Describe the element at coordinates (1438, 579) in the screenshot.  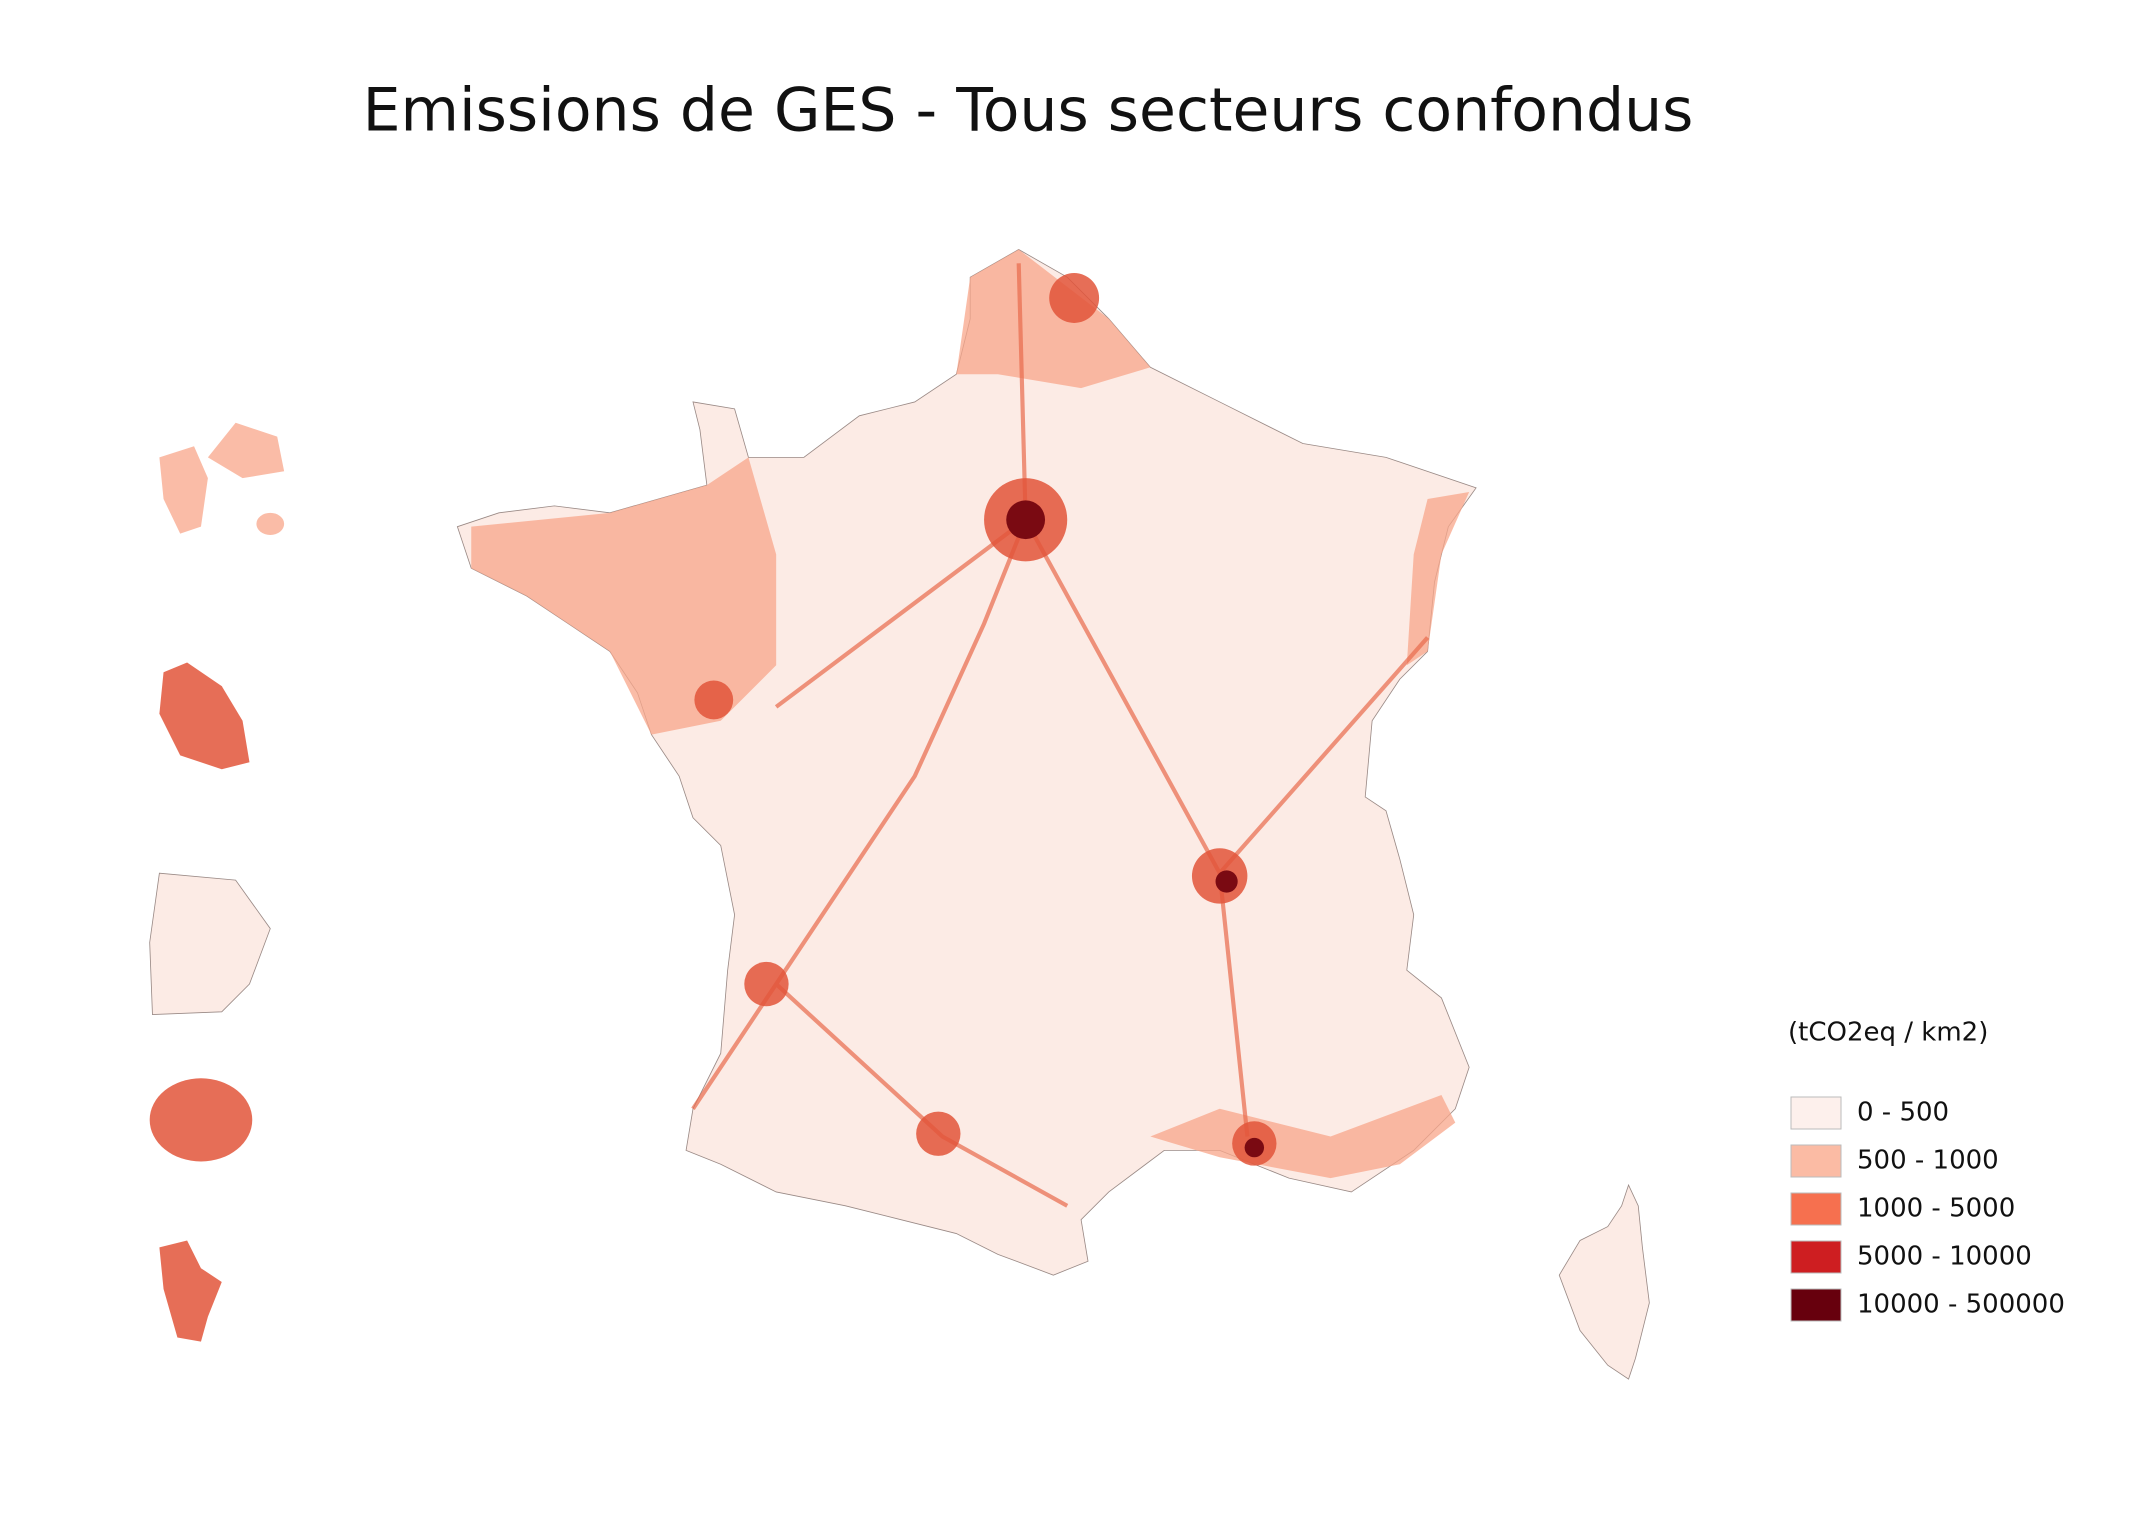
I see `alsace-region` at that location.